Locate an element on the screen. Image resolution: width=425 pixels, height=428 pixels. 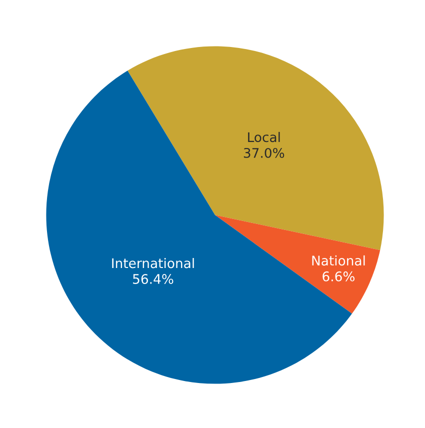
data-label: 56.4% is located at coordinates (153, 279).